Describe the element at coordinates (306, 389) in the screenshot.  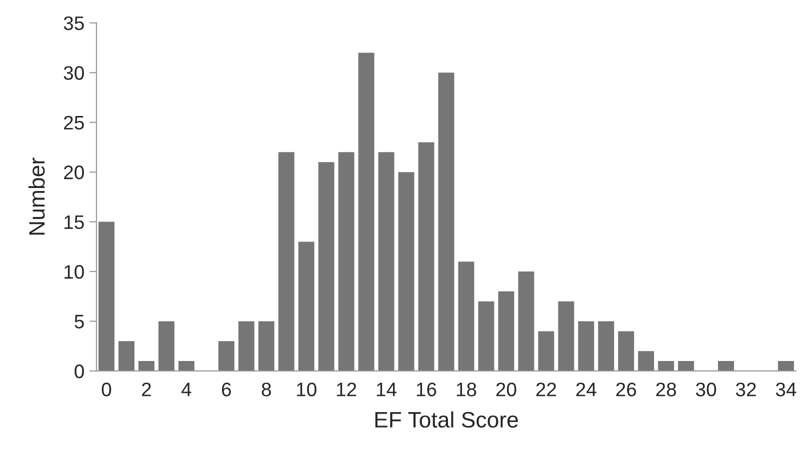
I see `x-tick-label: 10` at that location.